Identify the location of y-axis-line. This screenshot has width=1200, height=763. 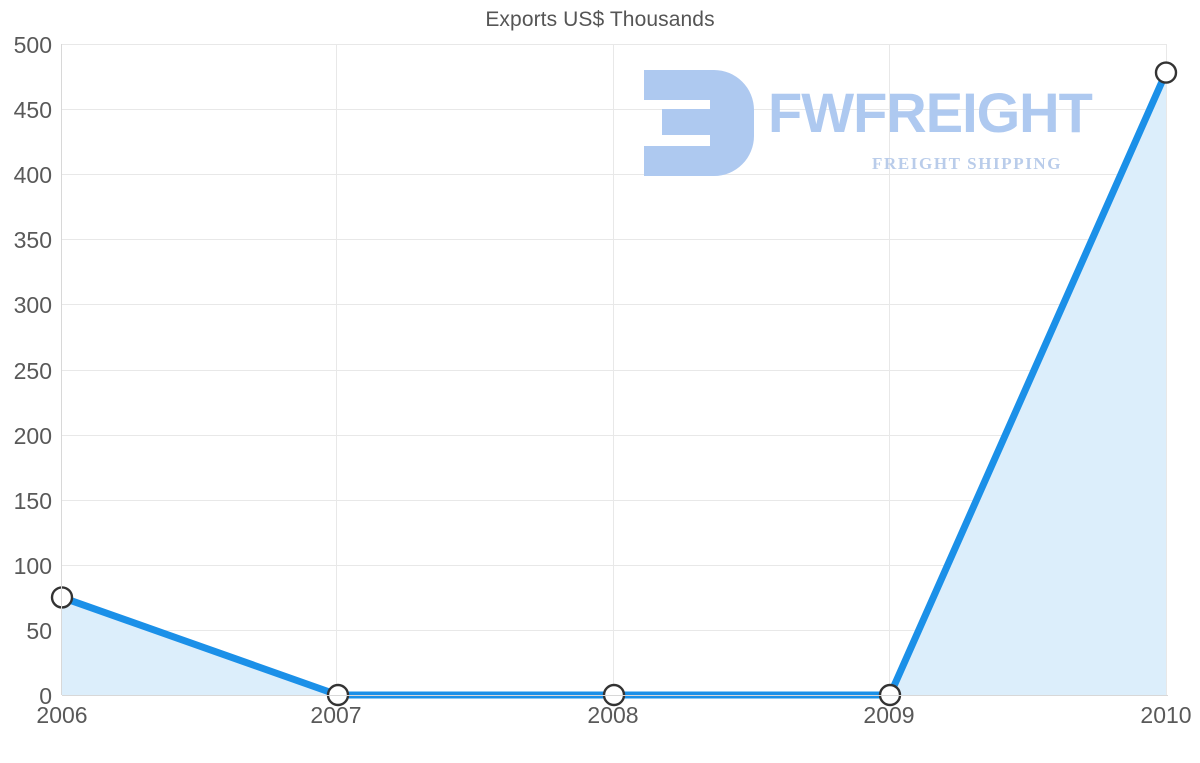
(61, 369).